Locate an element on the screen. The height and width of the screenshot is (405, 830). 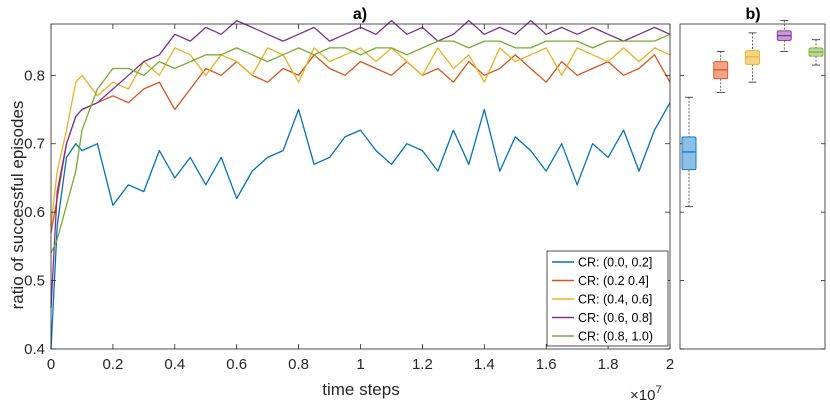
x-tick-label: 0.2 is located at coordinates (112, 364).